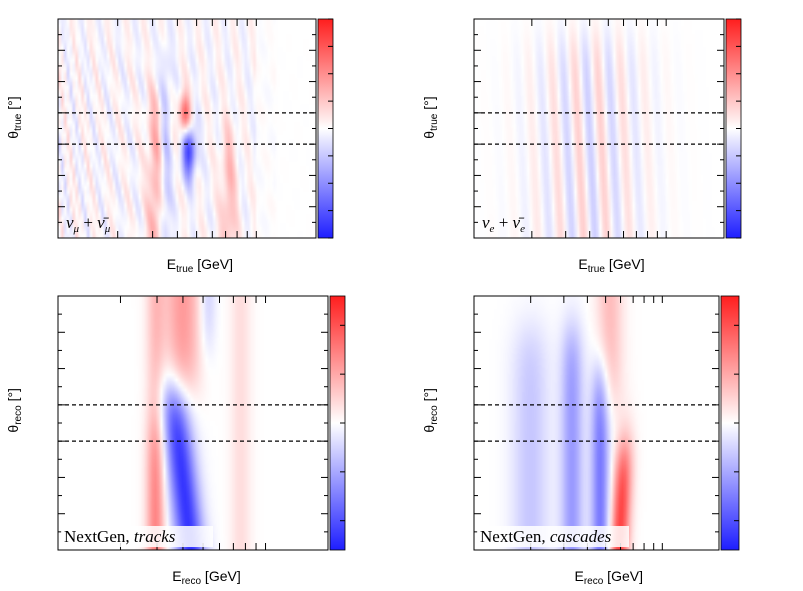 Image resolution: width=803 pixels, height=591 pixels. What do you see at coordinates (599, 128) in the screenshot?
I see `heatmap-B` at bounding box center [599, 128].